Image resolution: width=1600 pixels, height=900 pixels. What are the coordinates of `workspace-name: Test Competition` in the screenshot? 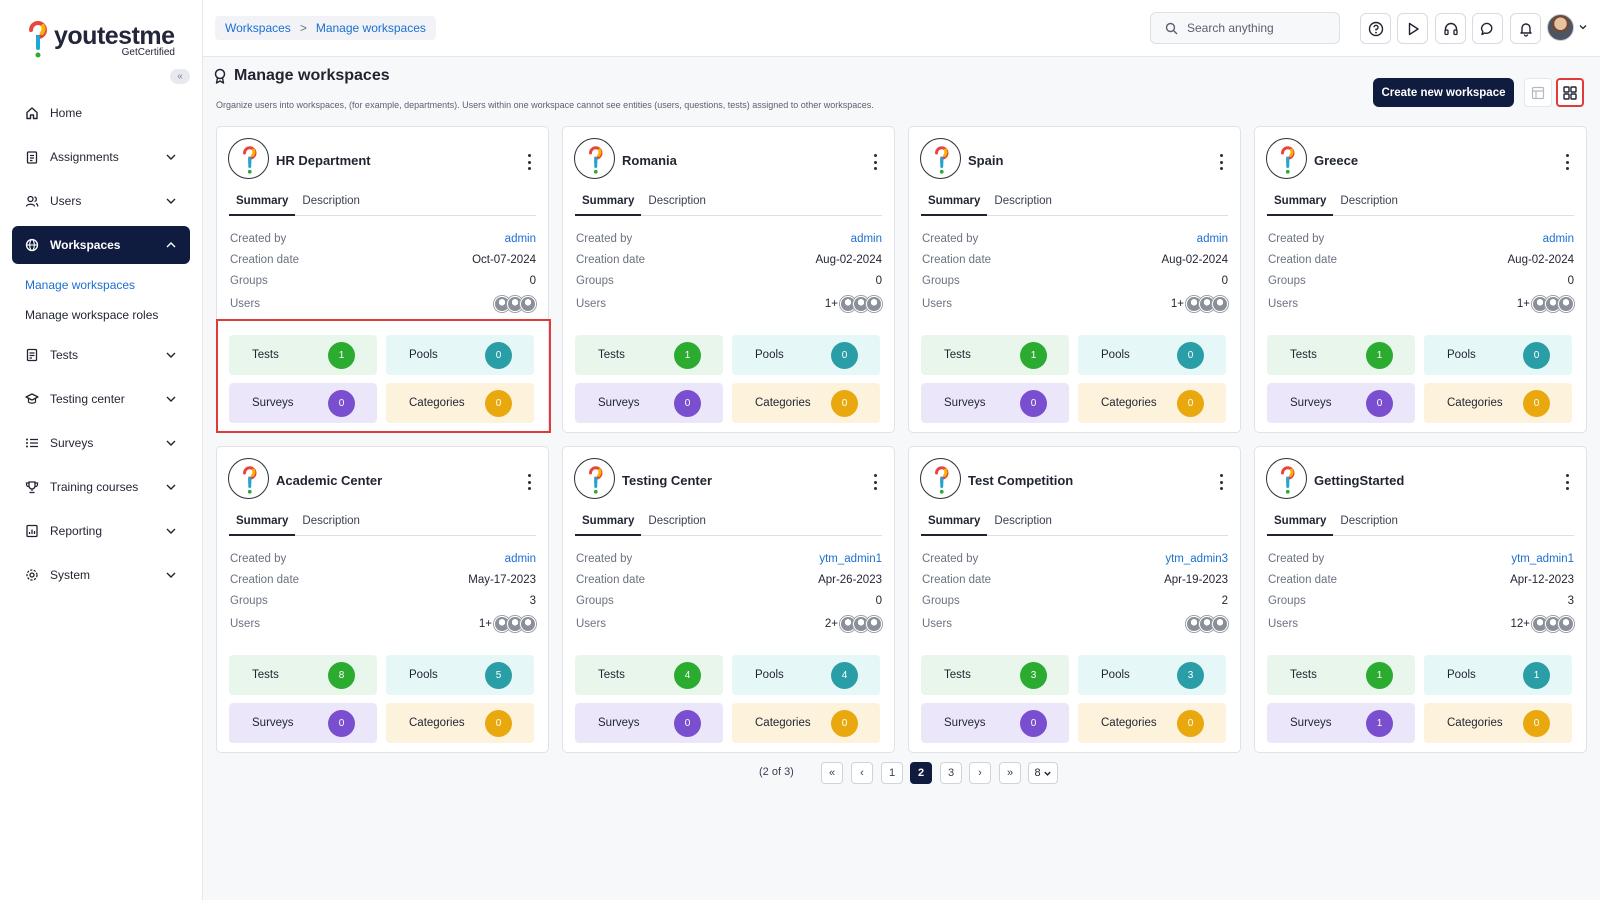 It's located at (1021, 480).